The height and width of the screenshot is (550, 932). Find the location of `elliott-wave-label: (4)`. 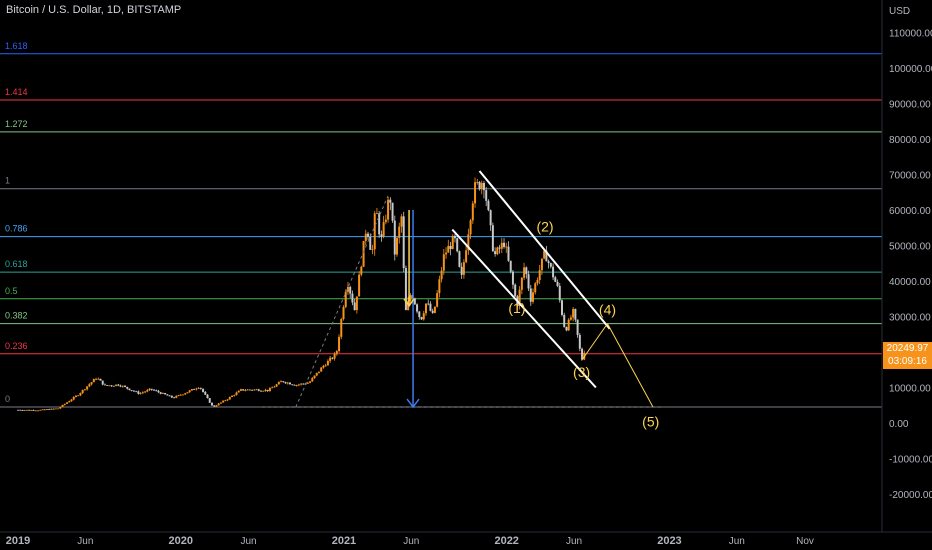

elliott-wave-label: (4) is located at coordinates (607, 310).